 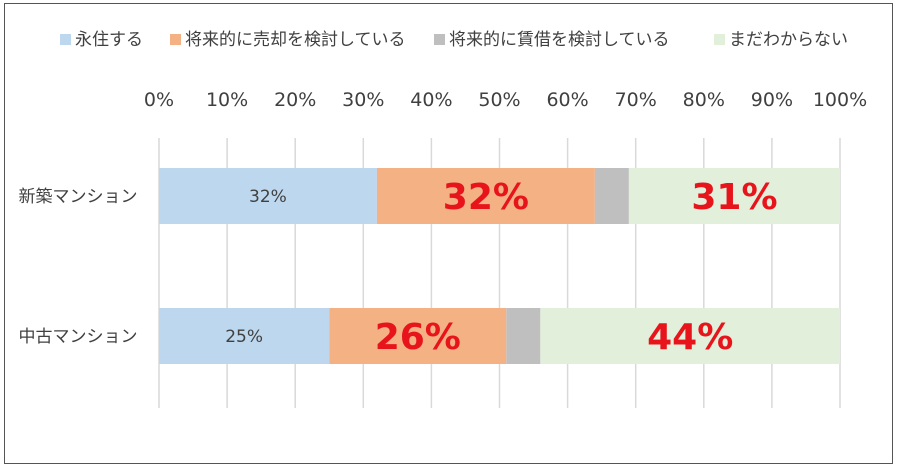 I want to click on tick-label: 30%, so click(x=363, y=100).